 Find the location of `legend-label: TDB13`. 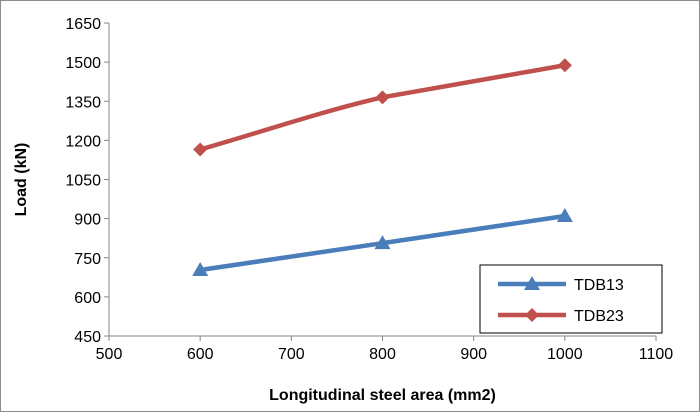

legend-label: TDB13 is located at coordinates (599, 285).